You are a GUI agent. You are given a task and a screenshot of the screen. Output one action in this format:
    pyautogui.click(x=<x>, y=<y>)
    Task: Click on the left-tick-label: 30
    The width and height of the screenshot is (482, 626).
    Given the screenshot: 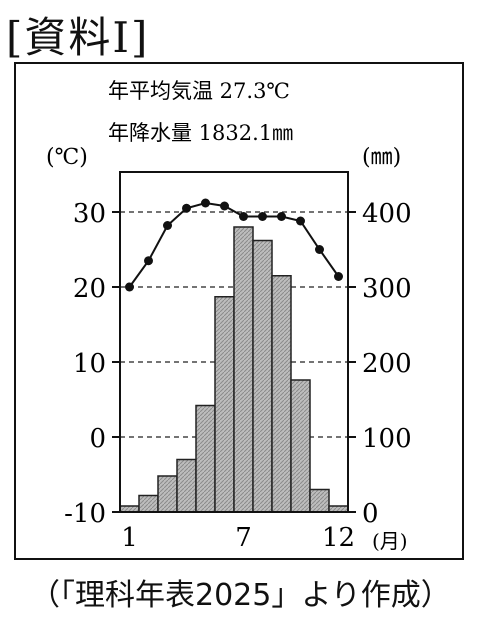 What is the action you would take?
    pyautogui.click(x=89, y=214)
    